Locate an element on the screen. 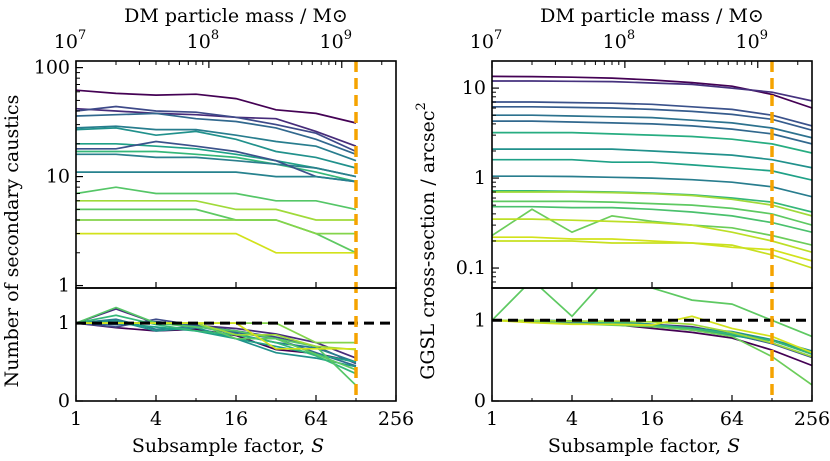  right-lower-series is located at coordinates (652, 337).